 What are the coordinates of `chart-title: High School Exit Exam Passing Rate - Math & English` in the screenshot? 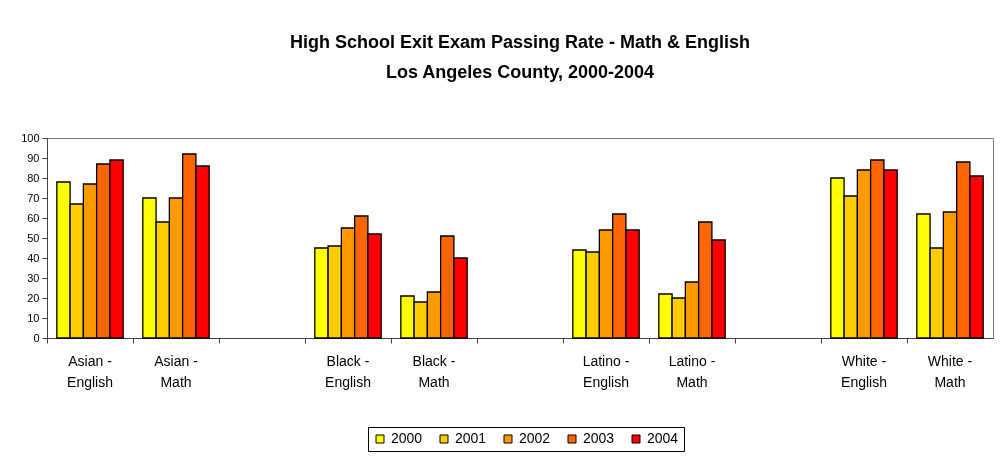 It's located at (520, 42).